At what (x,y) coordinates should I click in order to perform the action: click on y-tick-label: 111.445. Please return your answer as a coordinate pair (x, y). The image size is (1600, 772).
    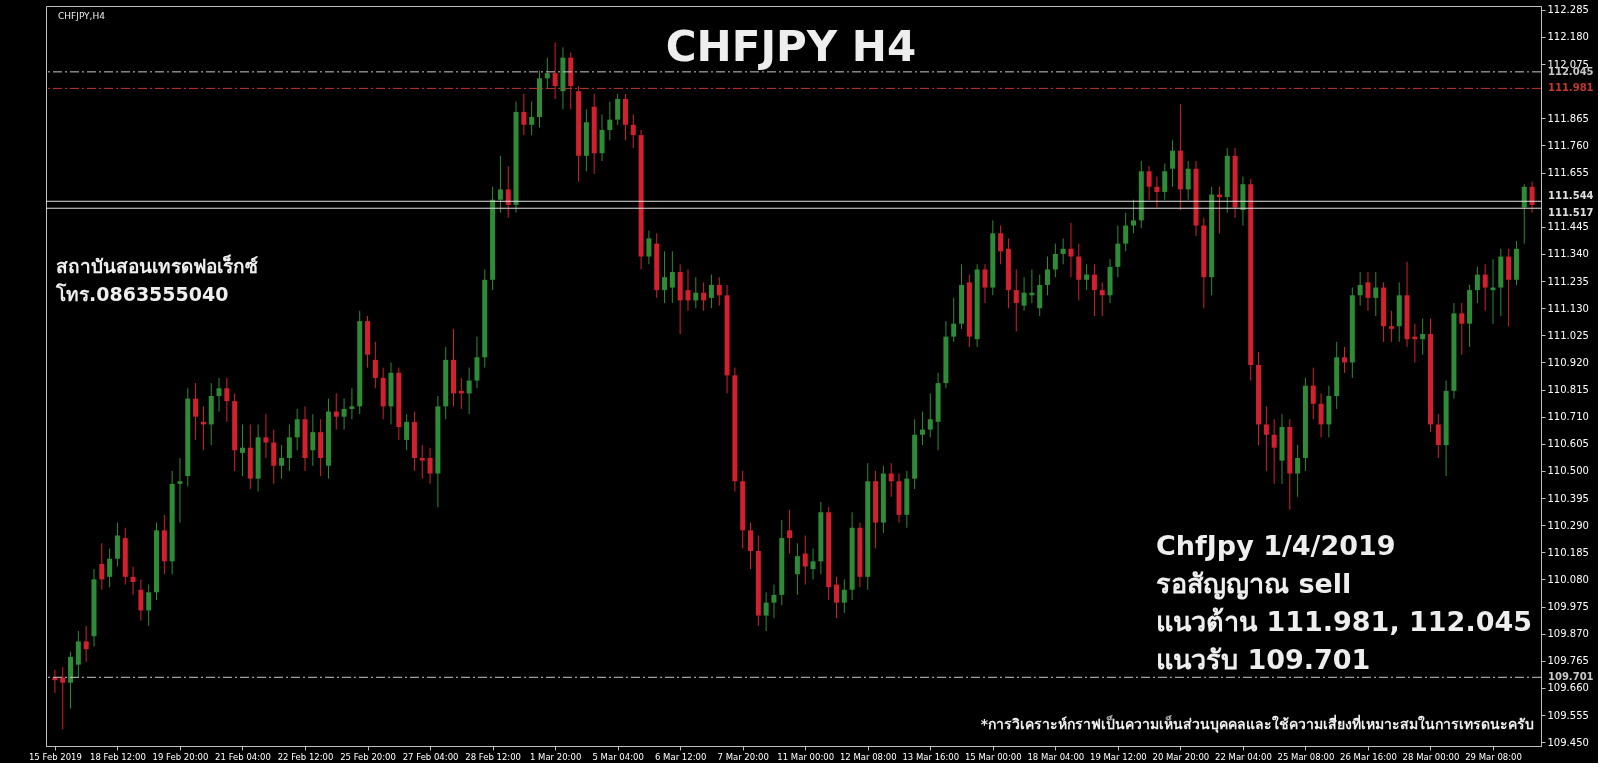
    Looking at the image, I should click on (1568, 227).